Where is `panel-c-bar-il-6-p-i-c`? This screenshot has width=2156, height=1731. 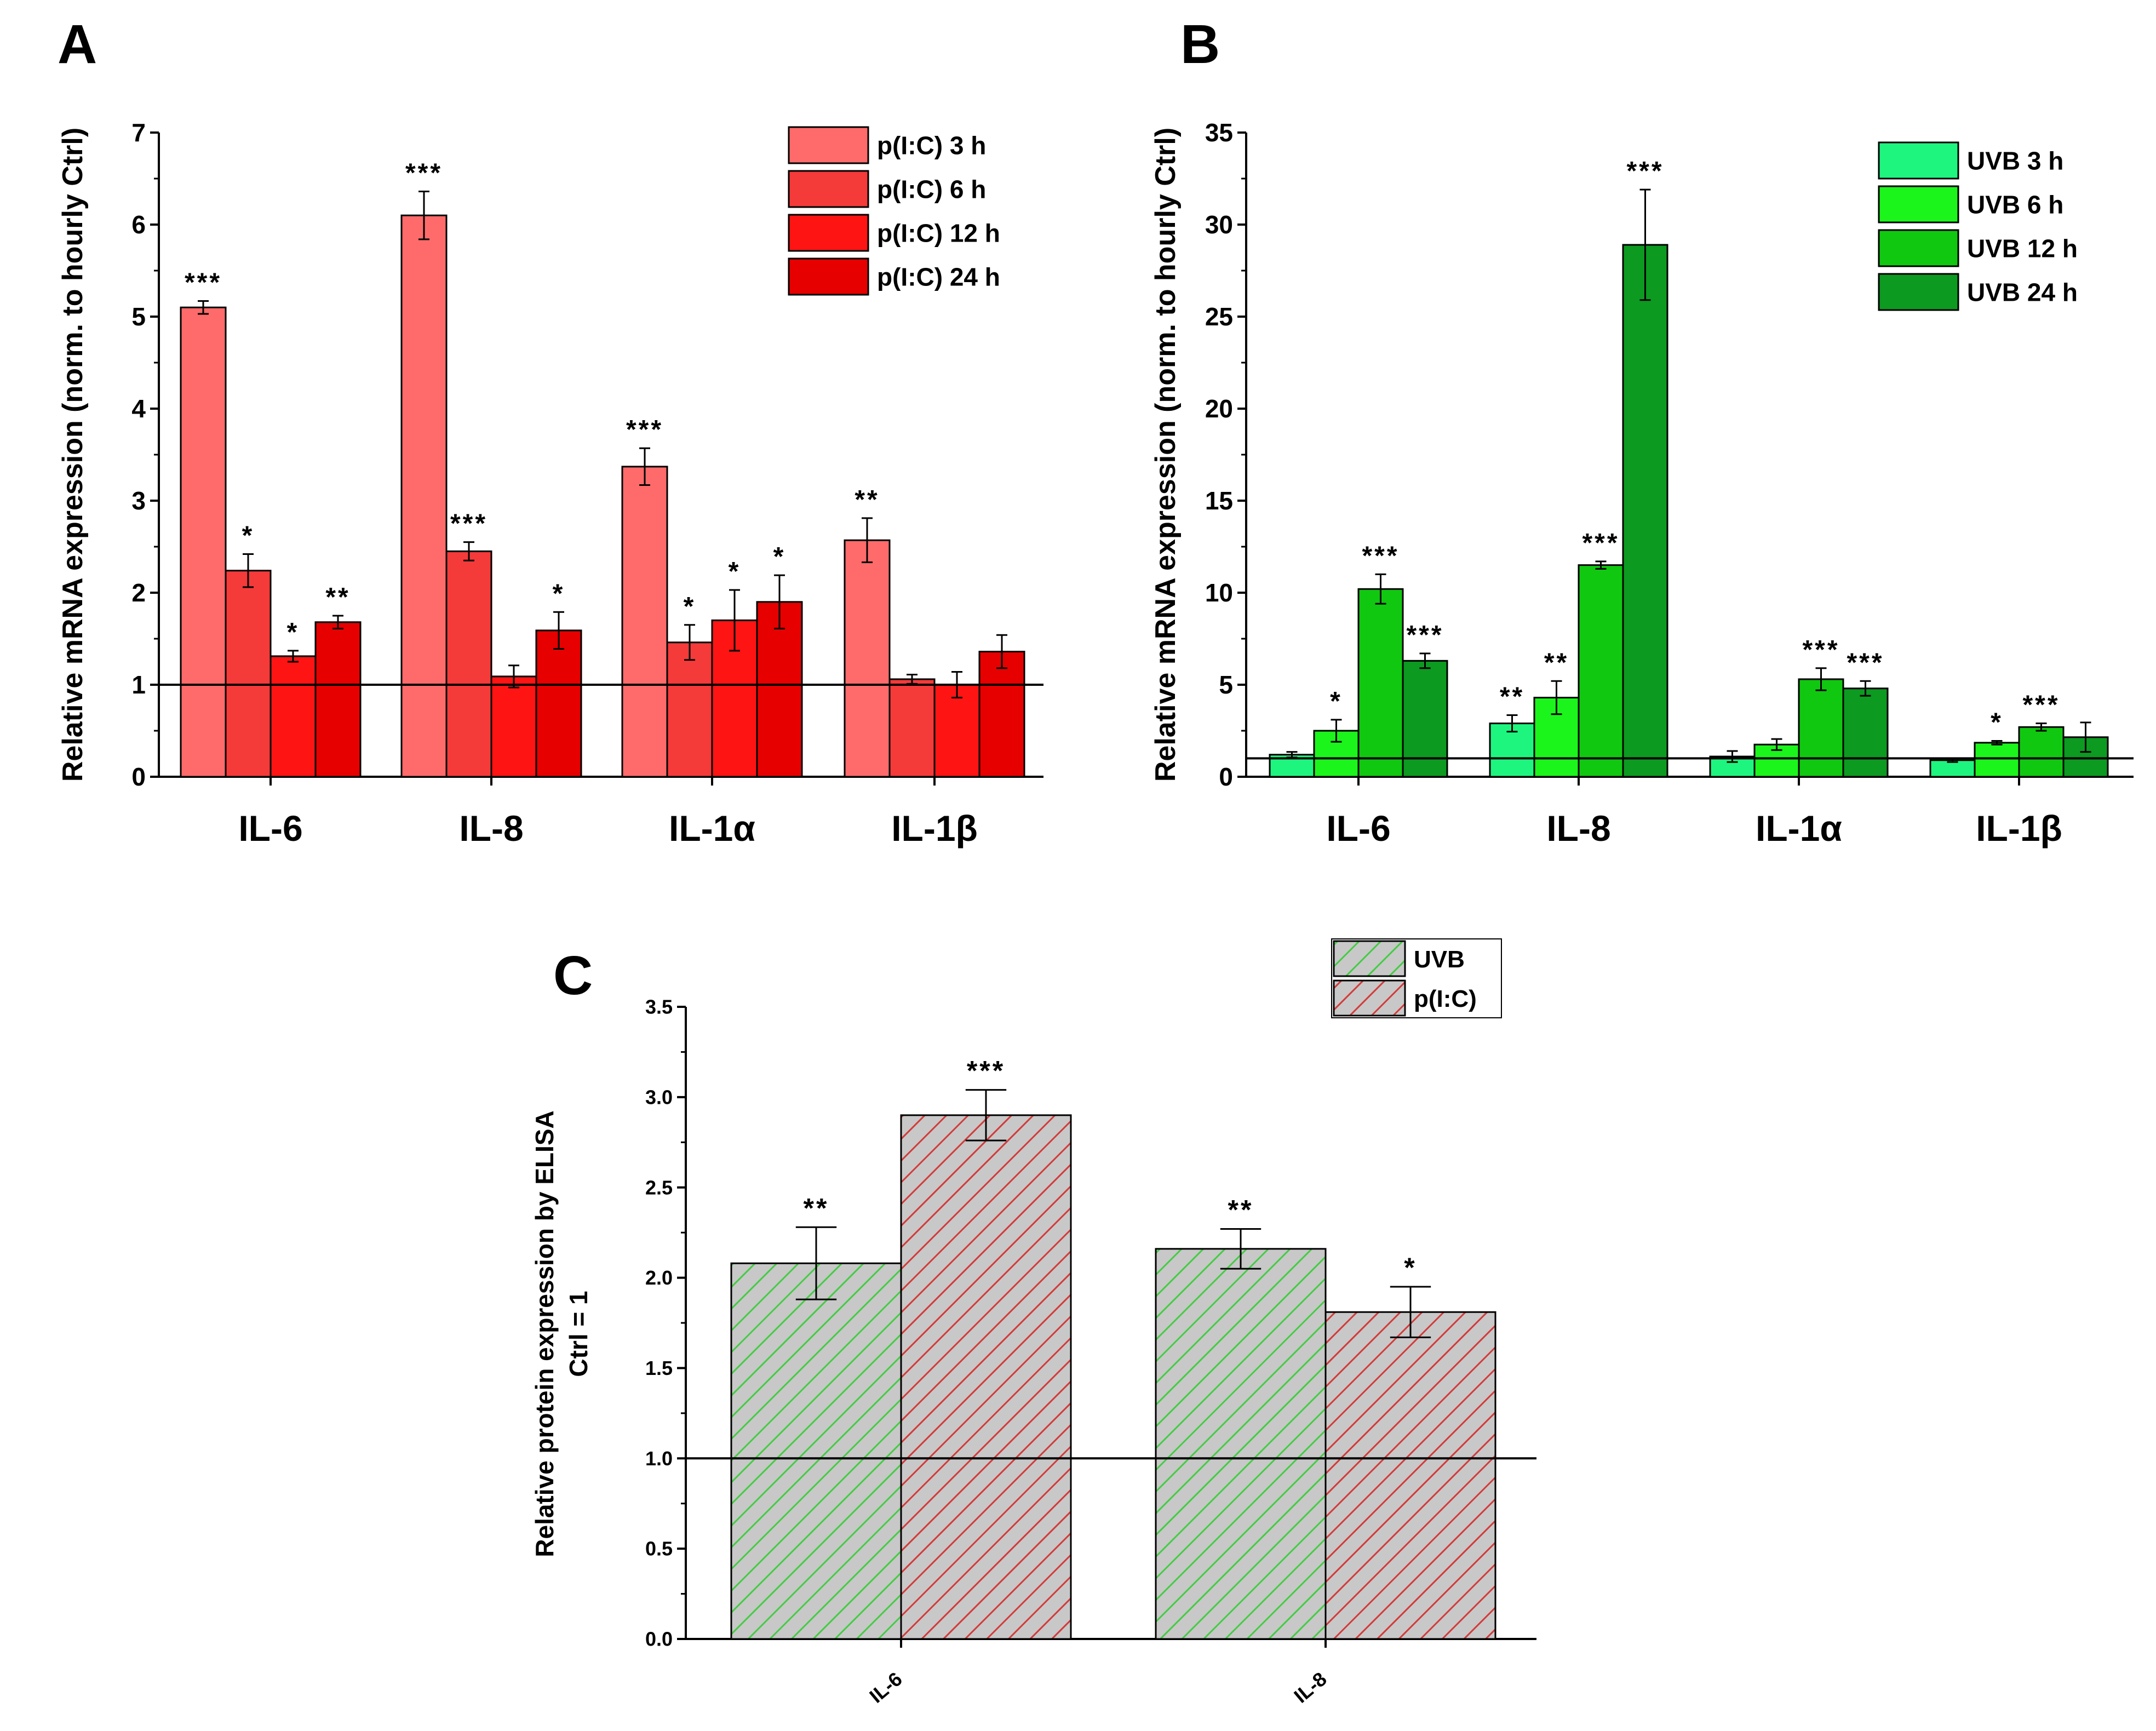
panel-c-bar-il-6-p-i-c is located at coordinates (986, 1377).